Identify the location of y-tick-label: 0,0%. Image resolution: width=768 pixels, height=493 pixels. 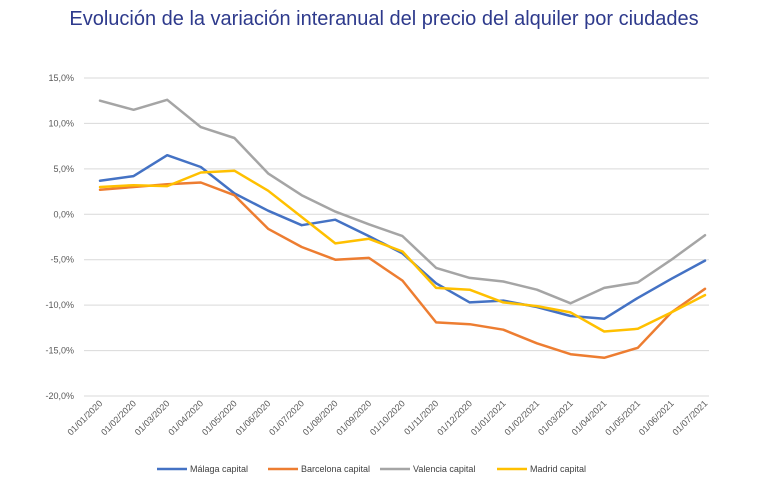
(63, 214).